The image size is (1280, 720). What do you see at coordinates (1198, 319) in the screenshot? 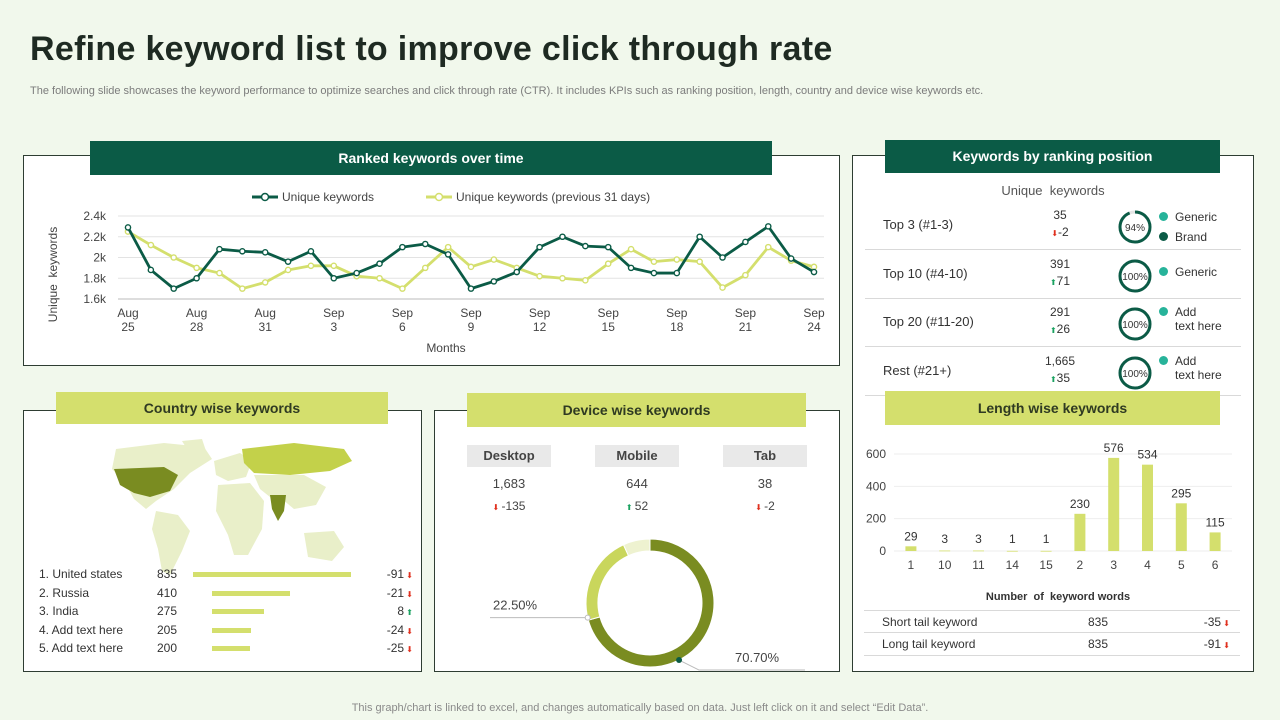
I see `legend-label: Add text here` at bounding box center [1198, 319].